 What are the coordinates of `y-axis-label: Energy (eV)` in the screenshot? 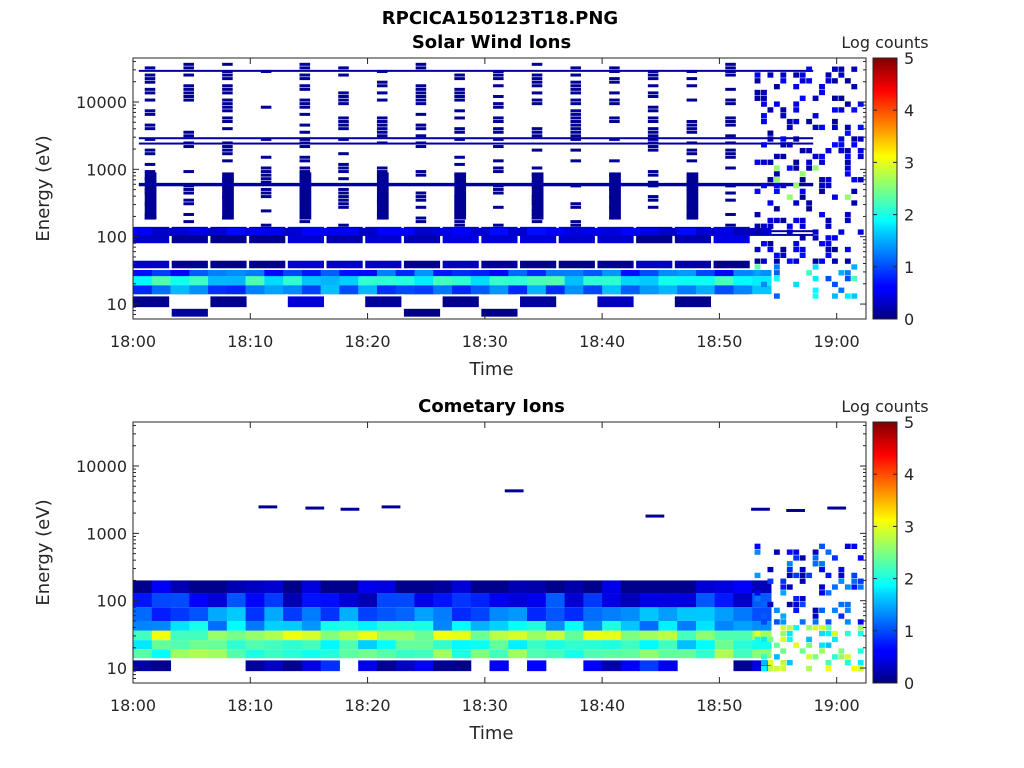 It's located at (43, 552).